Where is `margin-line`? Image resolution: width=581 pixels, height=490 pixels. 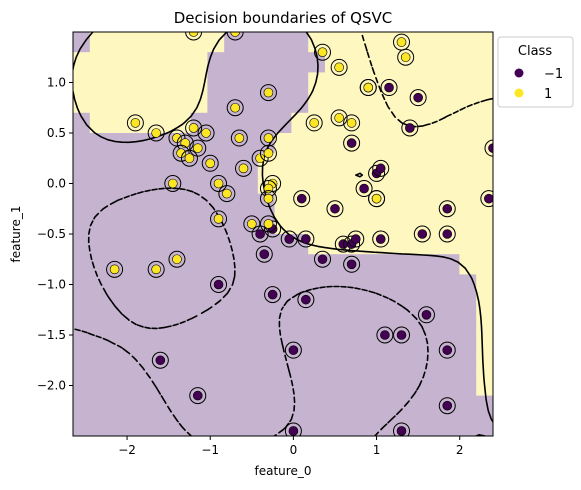
margin-line is located at coordinates (424, 105).